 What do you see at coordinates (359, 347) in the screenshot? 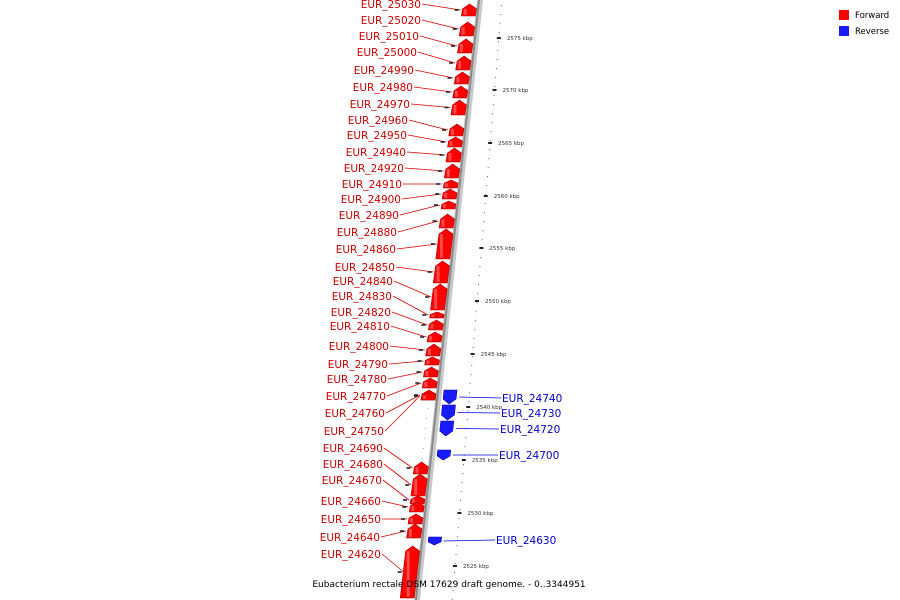
I see `forward-gene-label: EUR_24800` at bounding box center [359, 347].